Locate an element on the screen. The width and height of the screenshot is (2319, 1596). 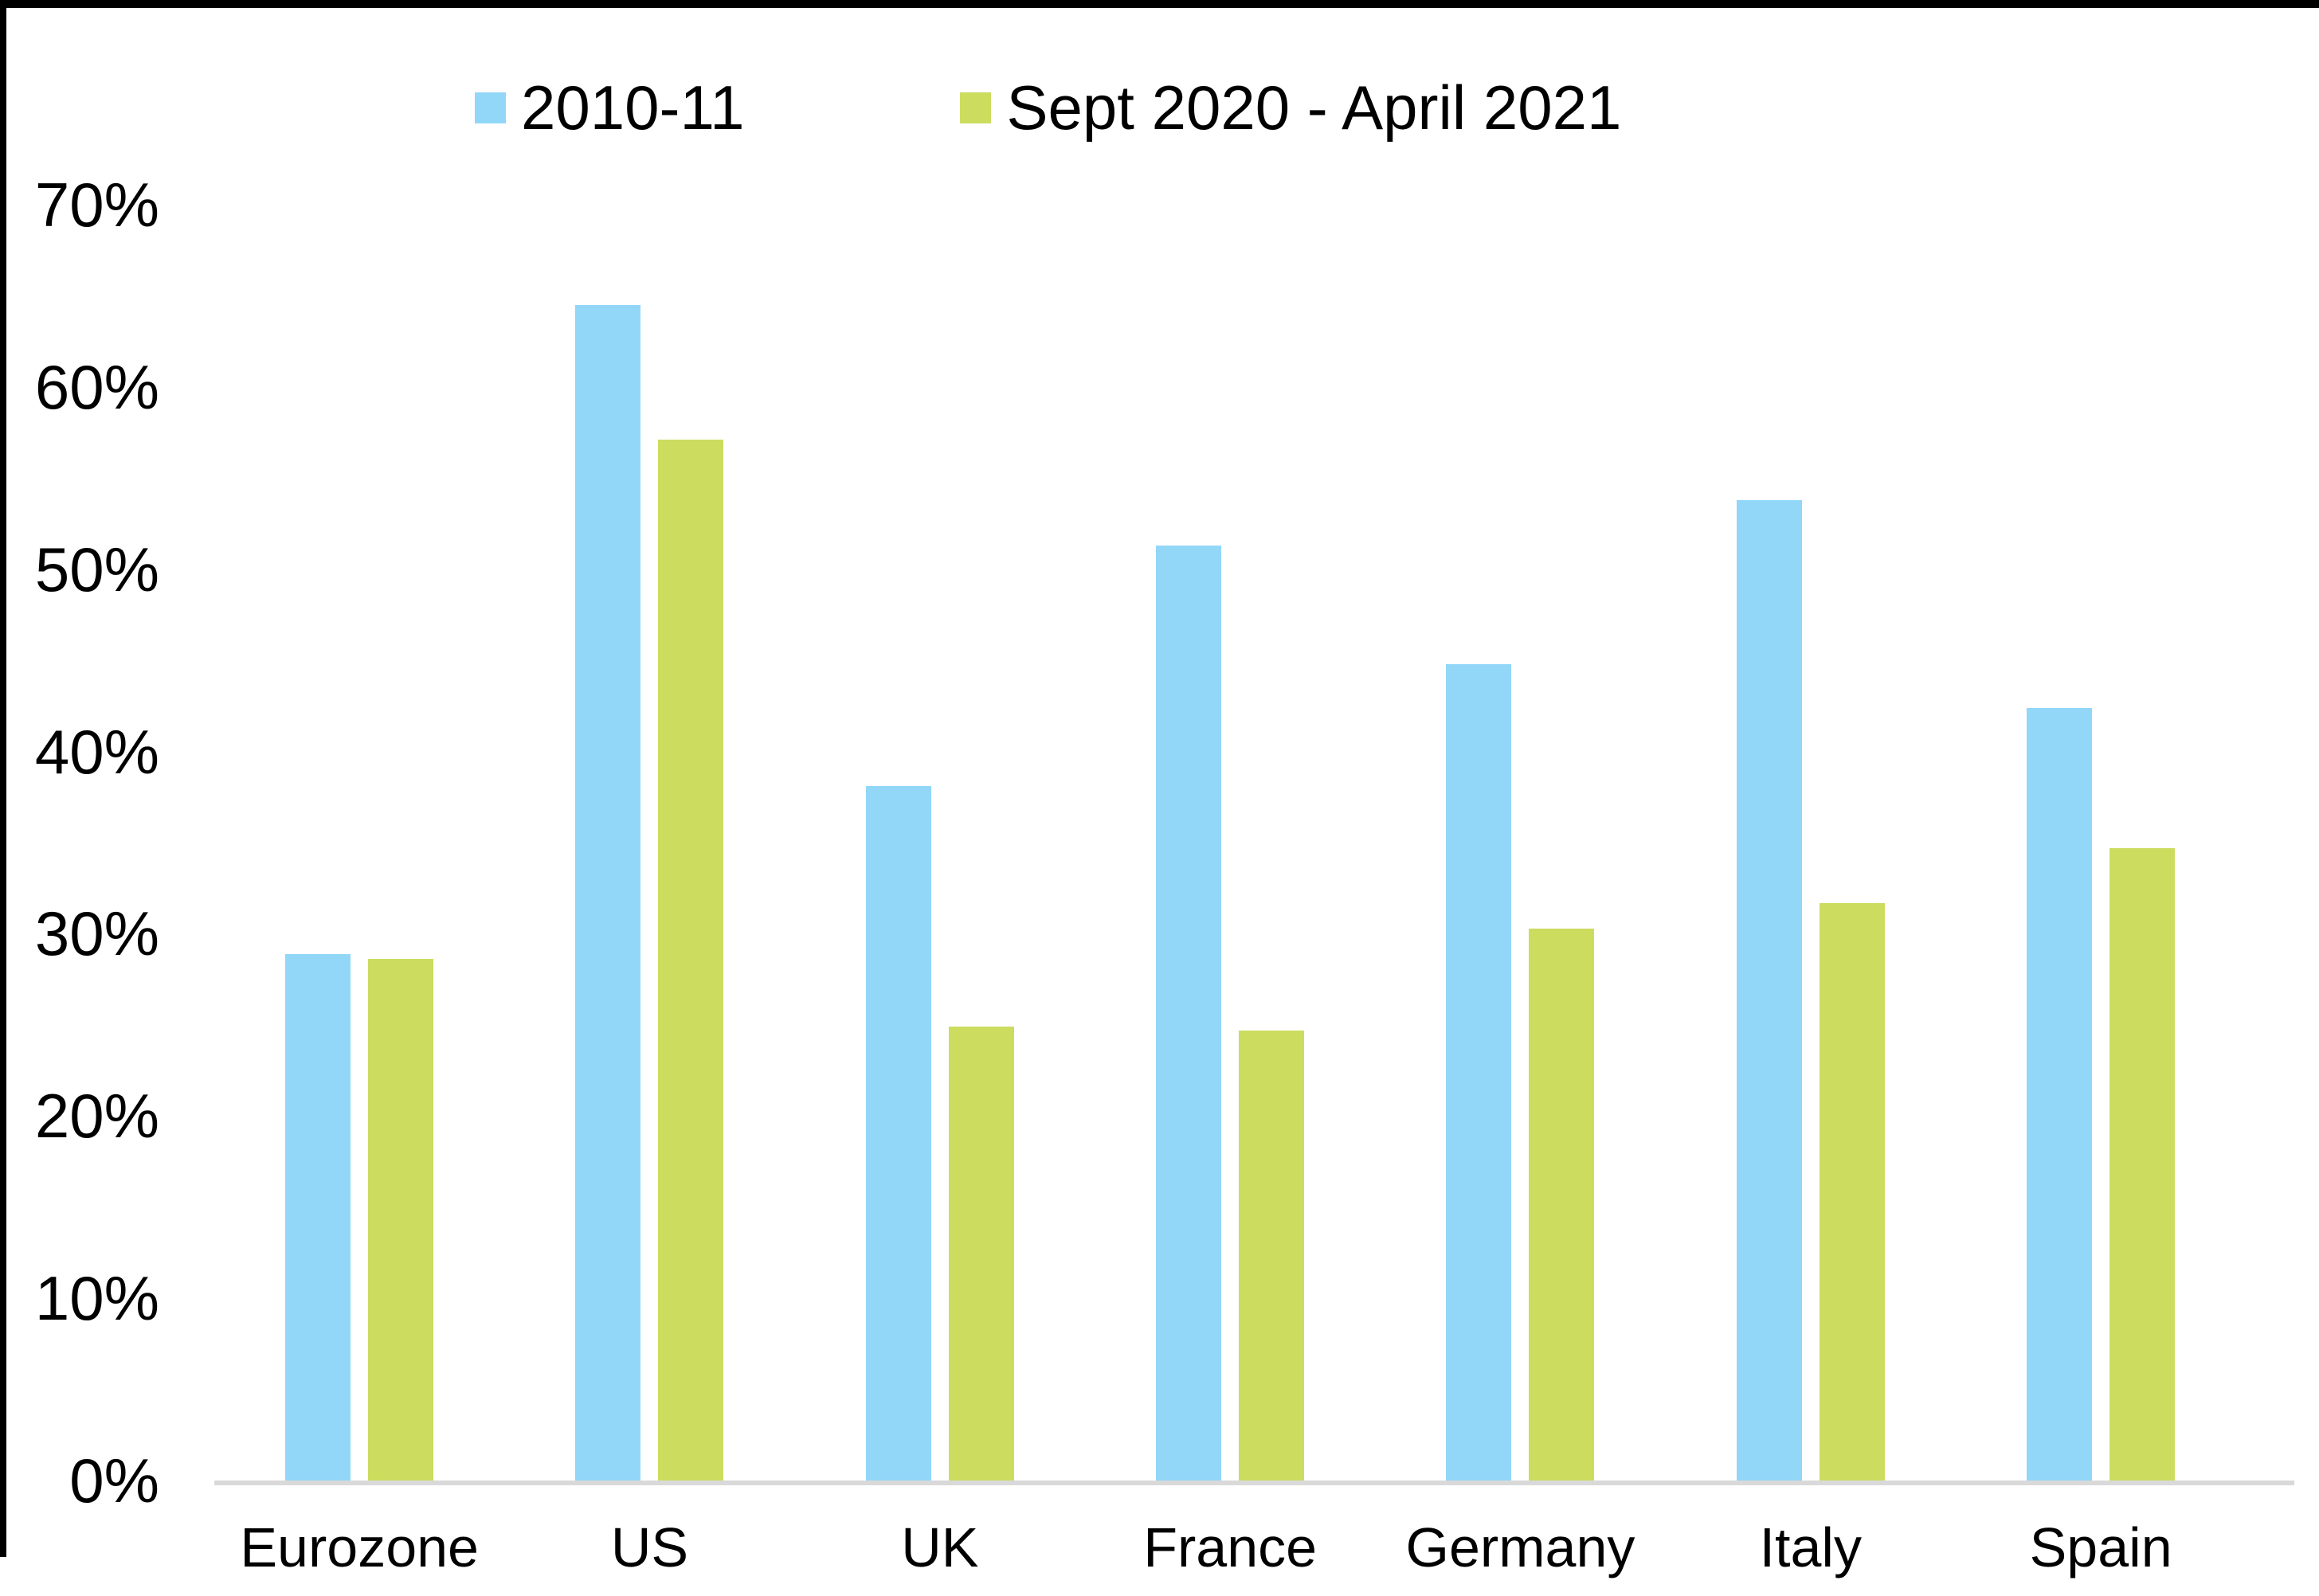
y-tick-label-20: 20% is located at coordinates (96, 1116).